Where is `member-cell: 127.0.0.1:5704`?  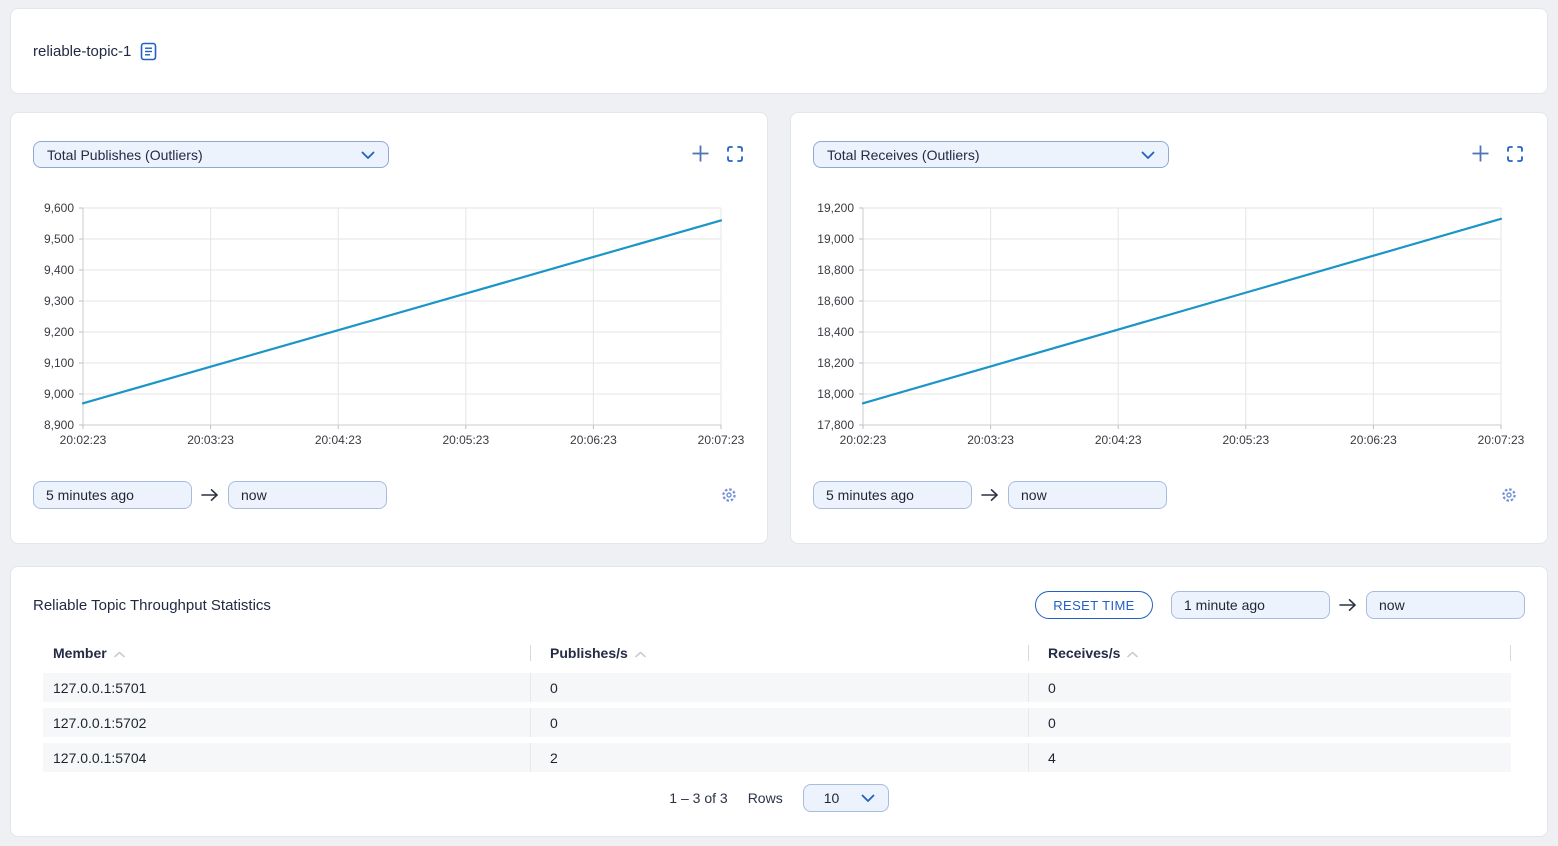
member-cell: 127.0.0.1:5704 is located at coordinates (100, 757).